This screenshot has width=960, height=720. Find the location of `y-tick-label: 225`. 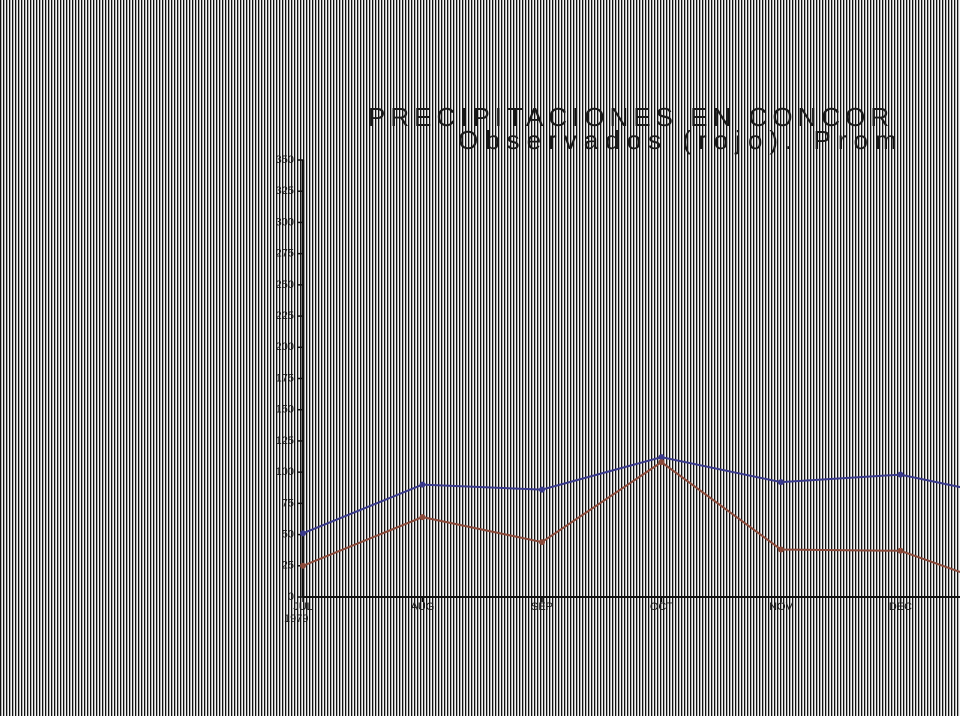

y-tick-label: 225 is located at coordinates (285, 316).